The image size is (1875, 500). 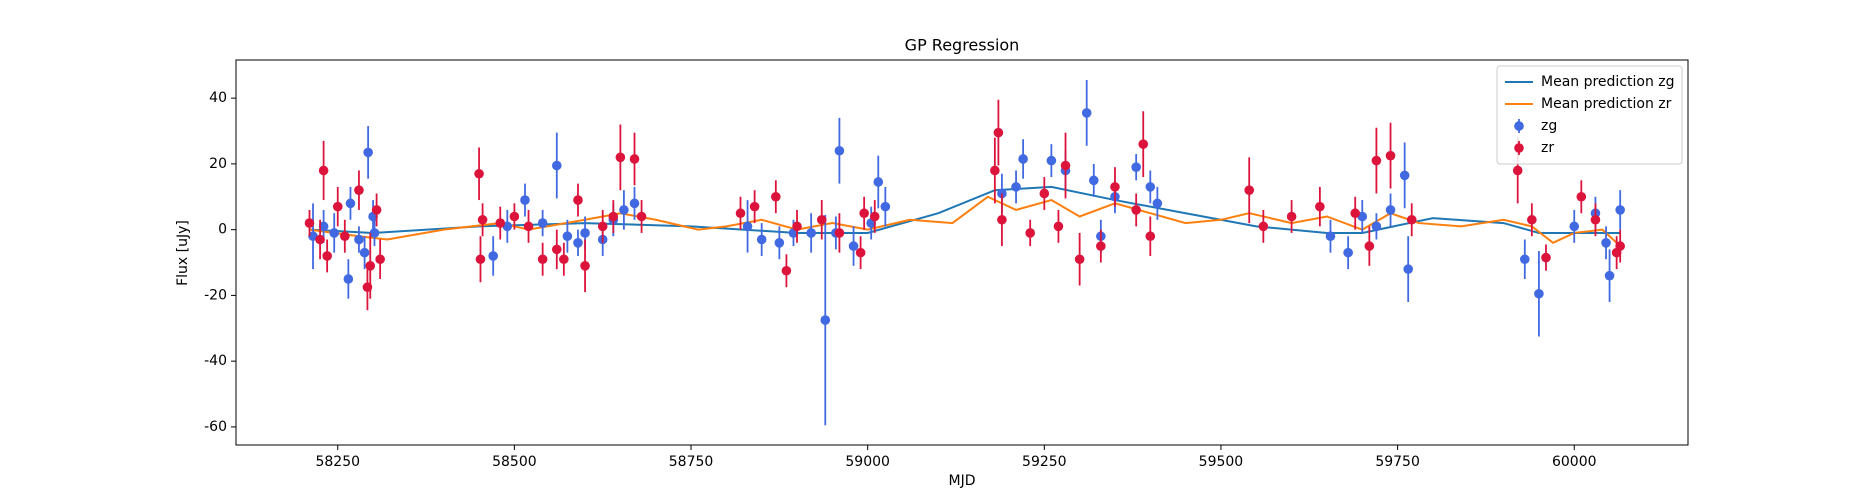 What do you see at coordinates (514, 462) in the screenshot?
I see `x-tick-label: 58500` at bounding box center [514, 462].